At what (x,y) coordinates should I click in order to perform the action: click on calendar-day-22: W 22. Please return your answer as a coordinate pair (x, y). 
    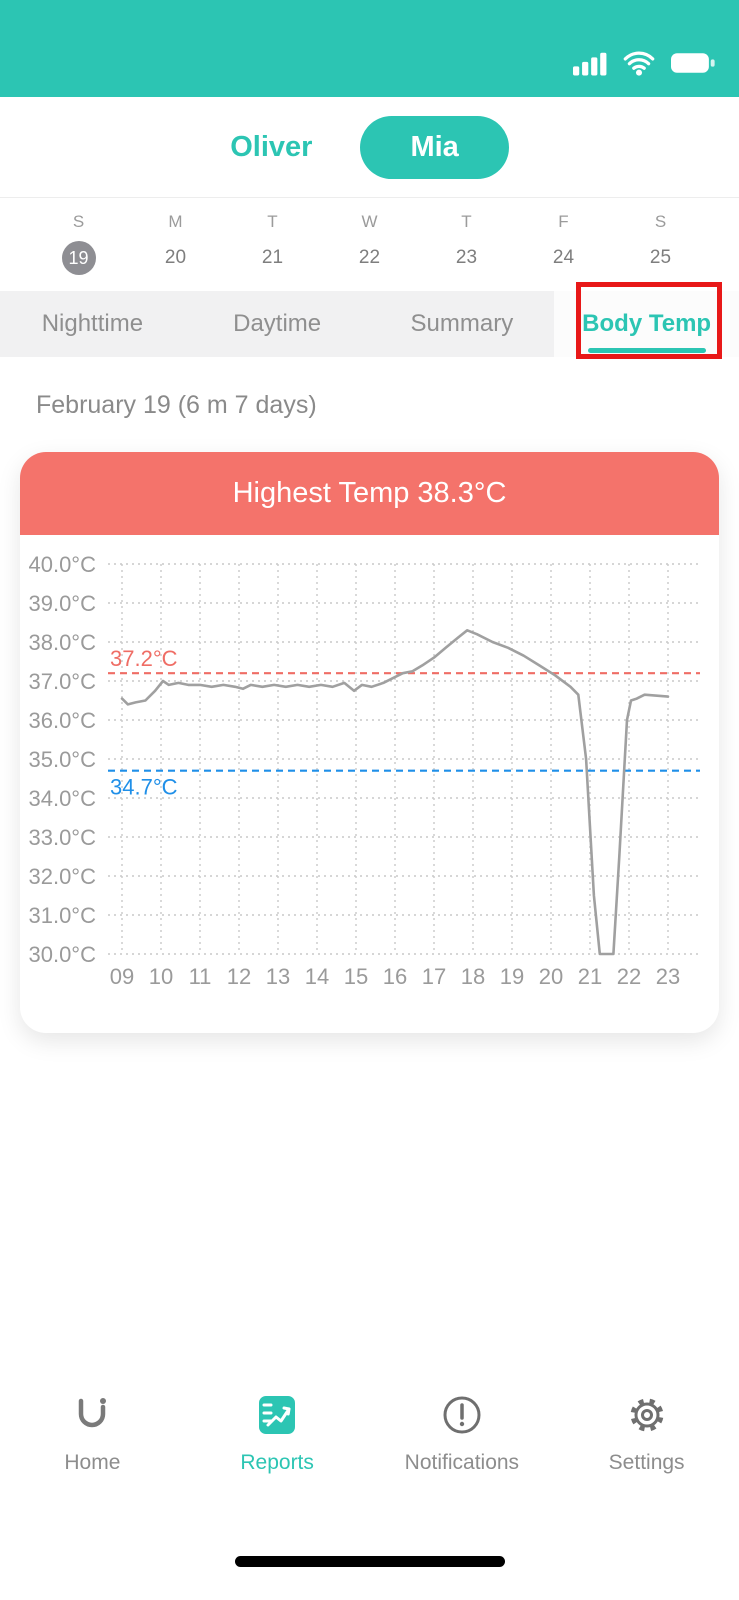
    Looking at the image, I should click on (369, 243).